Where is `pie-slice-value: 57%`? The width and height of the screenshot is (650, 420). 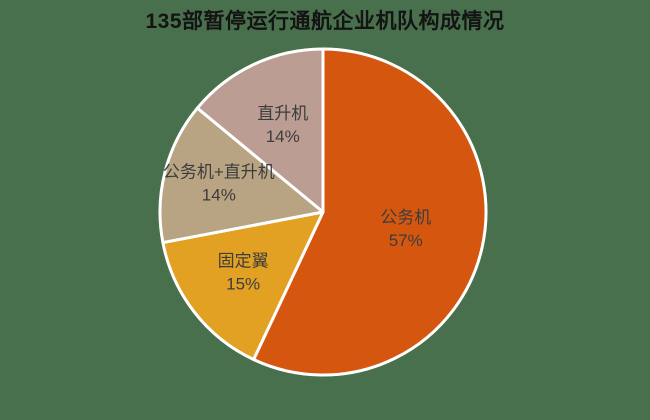
pie-slice-value: 57% is located at coordinates (406, 240).